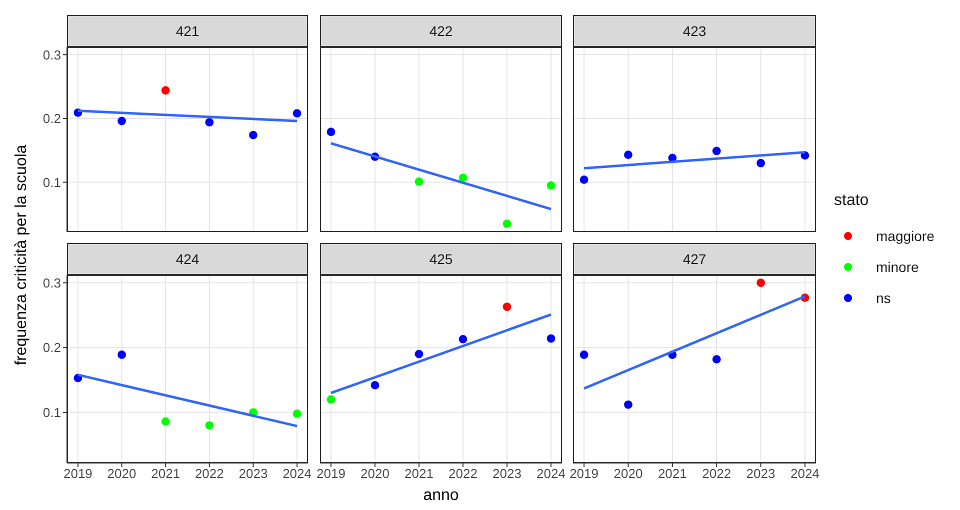 Image resolution: width=960 pixels, height=510 pixels. What do you see at coordinates (852, 201) in the screenshot?
I see `legend-title: stato` at bounding box center [852, 201].